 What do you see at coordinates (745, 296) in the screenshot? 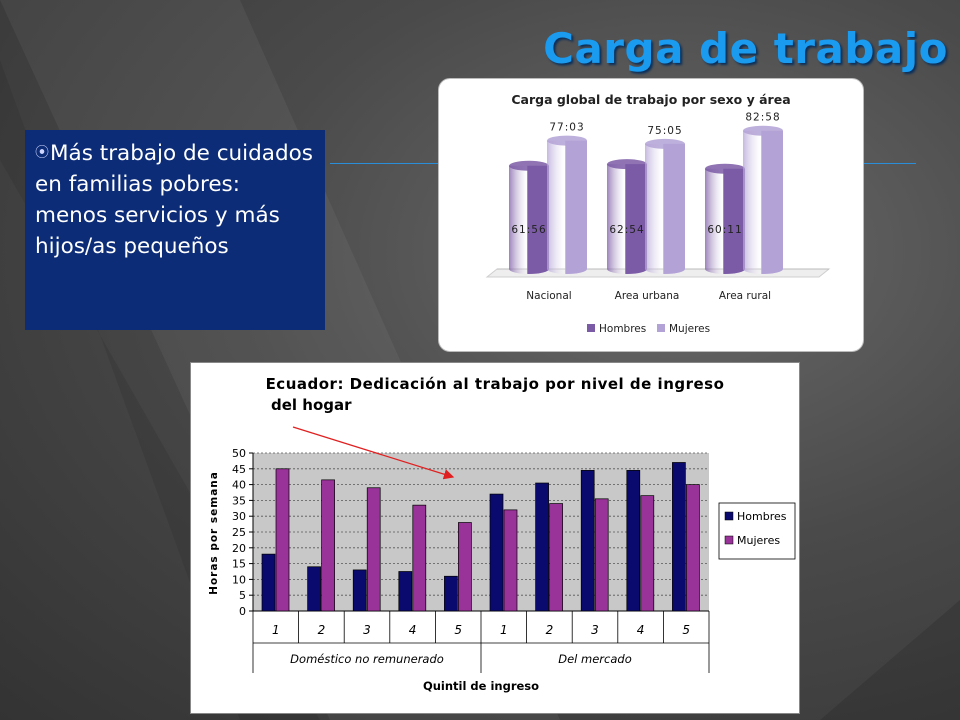
I see `chart1-category-label: Area rural` at bounding box center [745, 296].